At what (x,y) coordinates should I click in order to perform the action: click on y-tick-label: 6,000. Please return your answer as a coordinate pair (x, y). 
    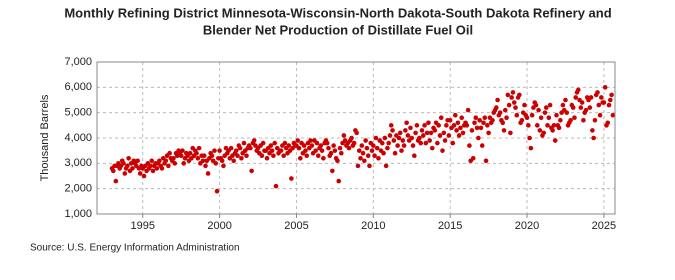
    Looking at the image, I should click on (78, 87).